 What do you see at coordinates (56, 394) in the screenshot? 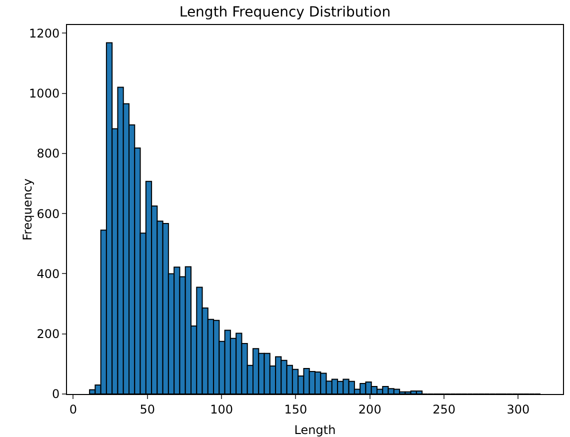
I see `y-tick-label: 0` at bounding box center [56, 394].